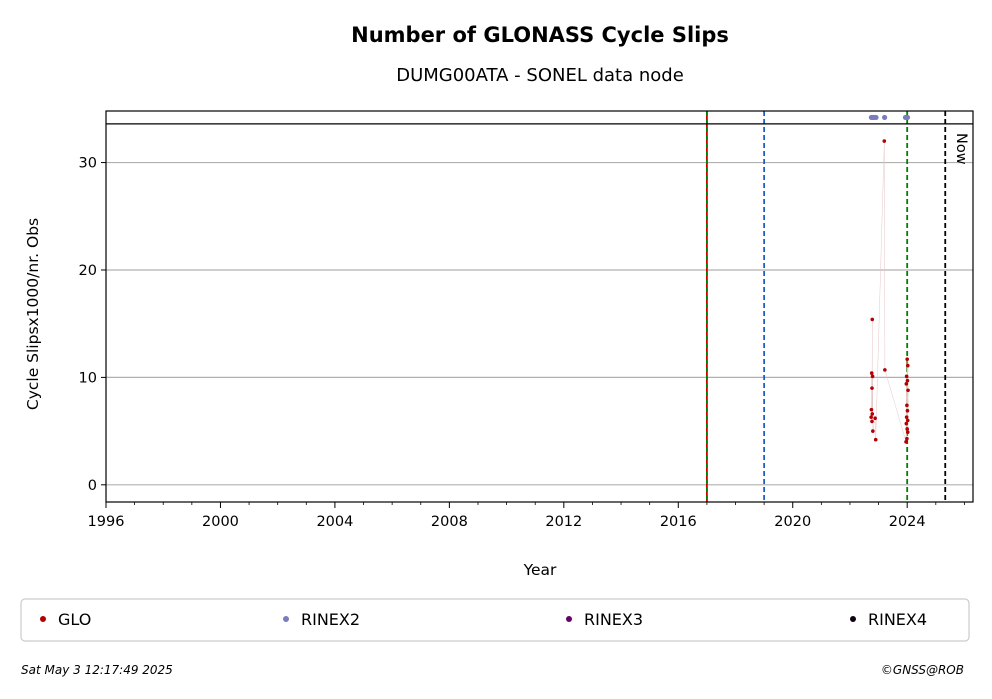 This screenshot has height=699, width=992. Describe the element at coordinates (97, 670) in the screenshot. I see `footer-date: Sat May 3 12:17:49 2025` at that location.